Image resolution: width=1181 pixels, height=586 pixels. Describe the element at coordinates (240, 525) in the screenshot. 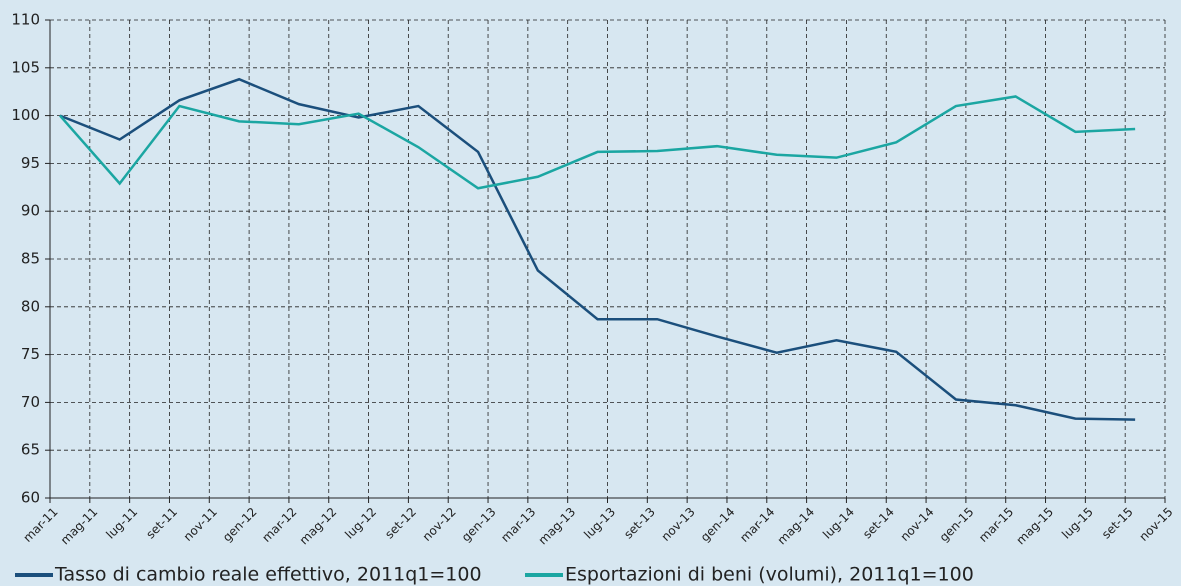

I see `x-tick-label: gen-12` at that location.